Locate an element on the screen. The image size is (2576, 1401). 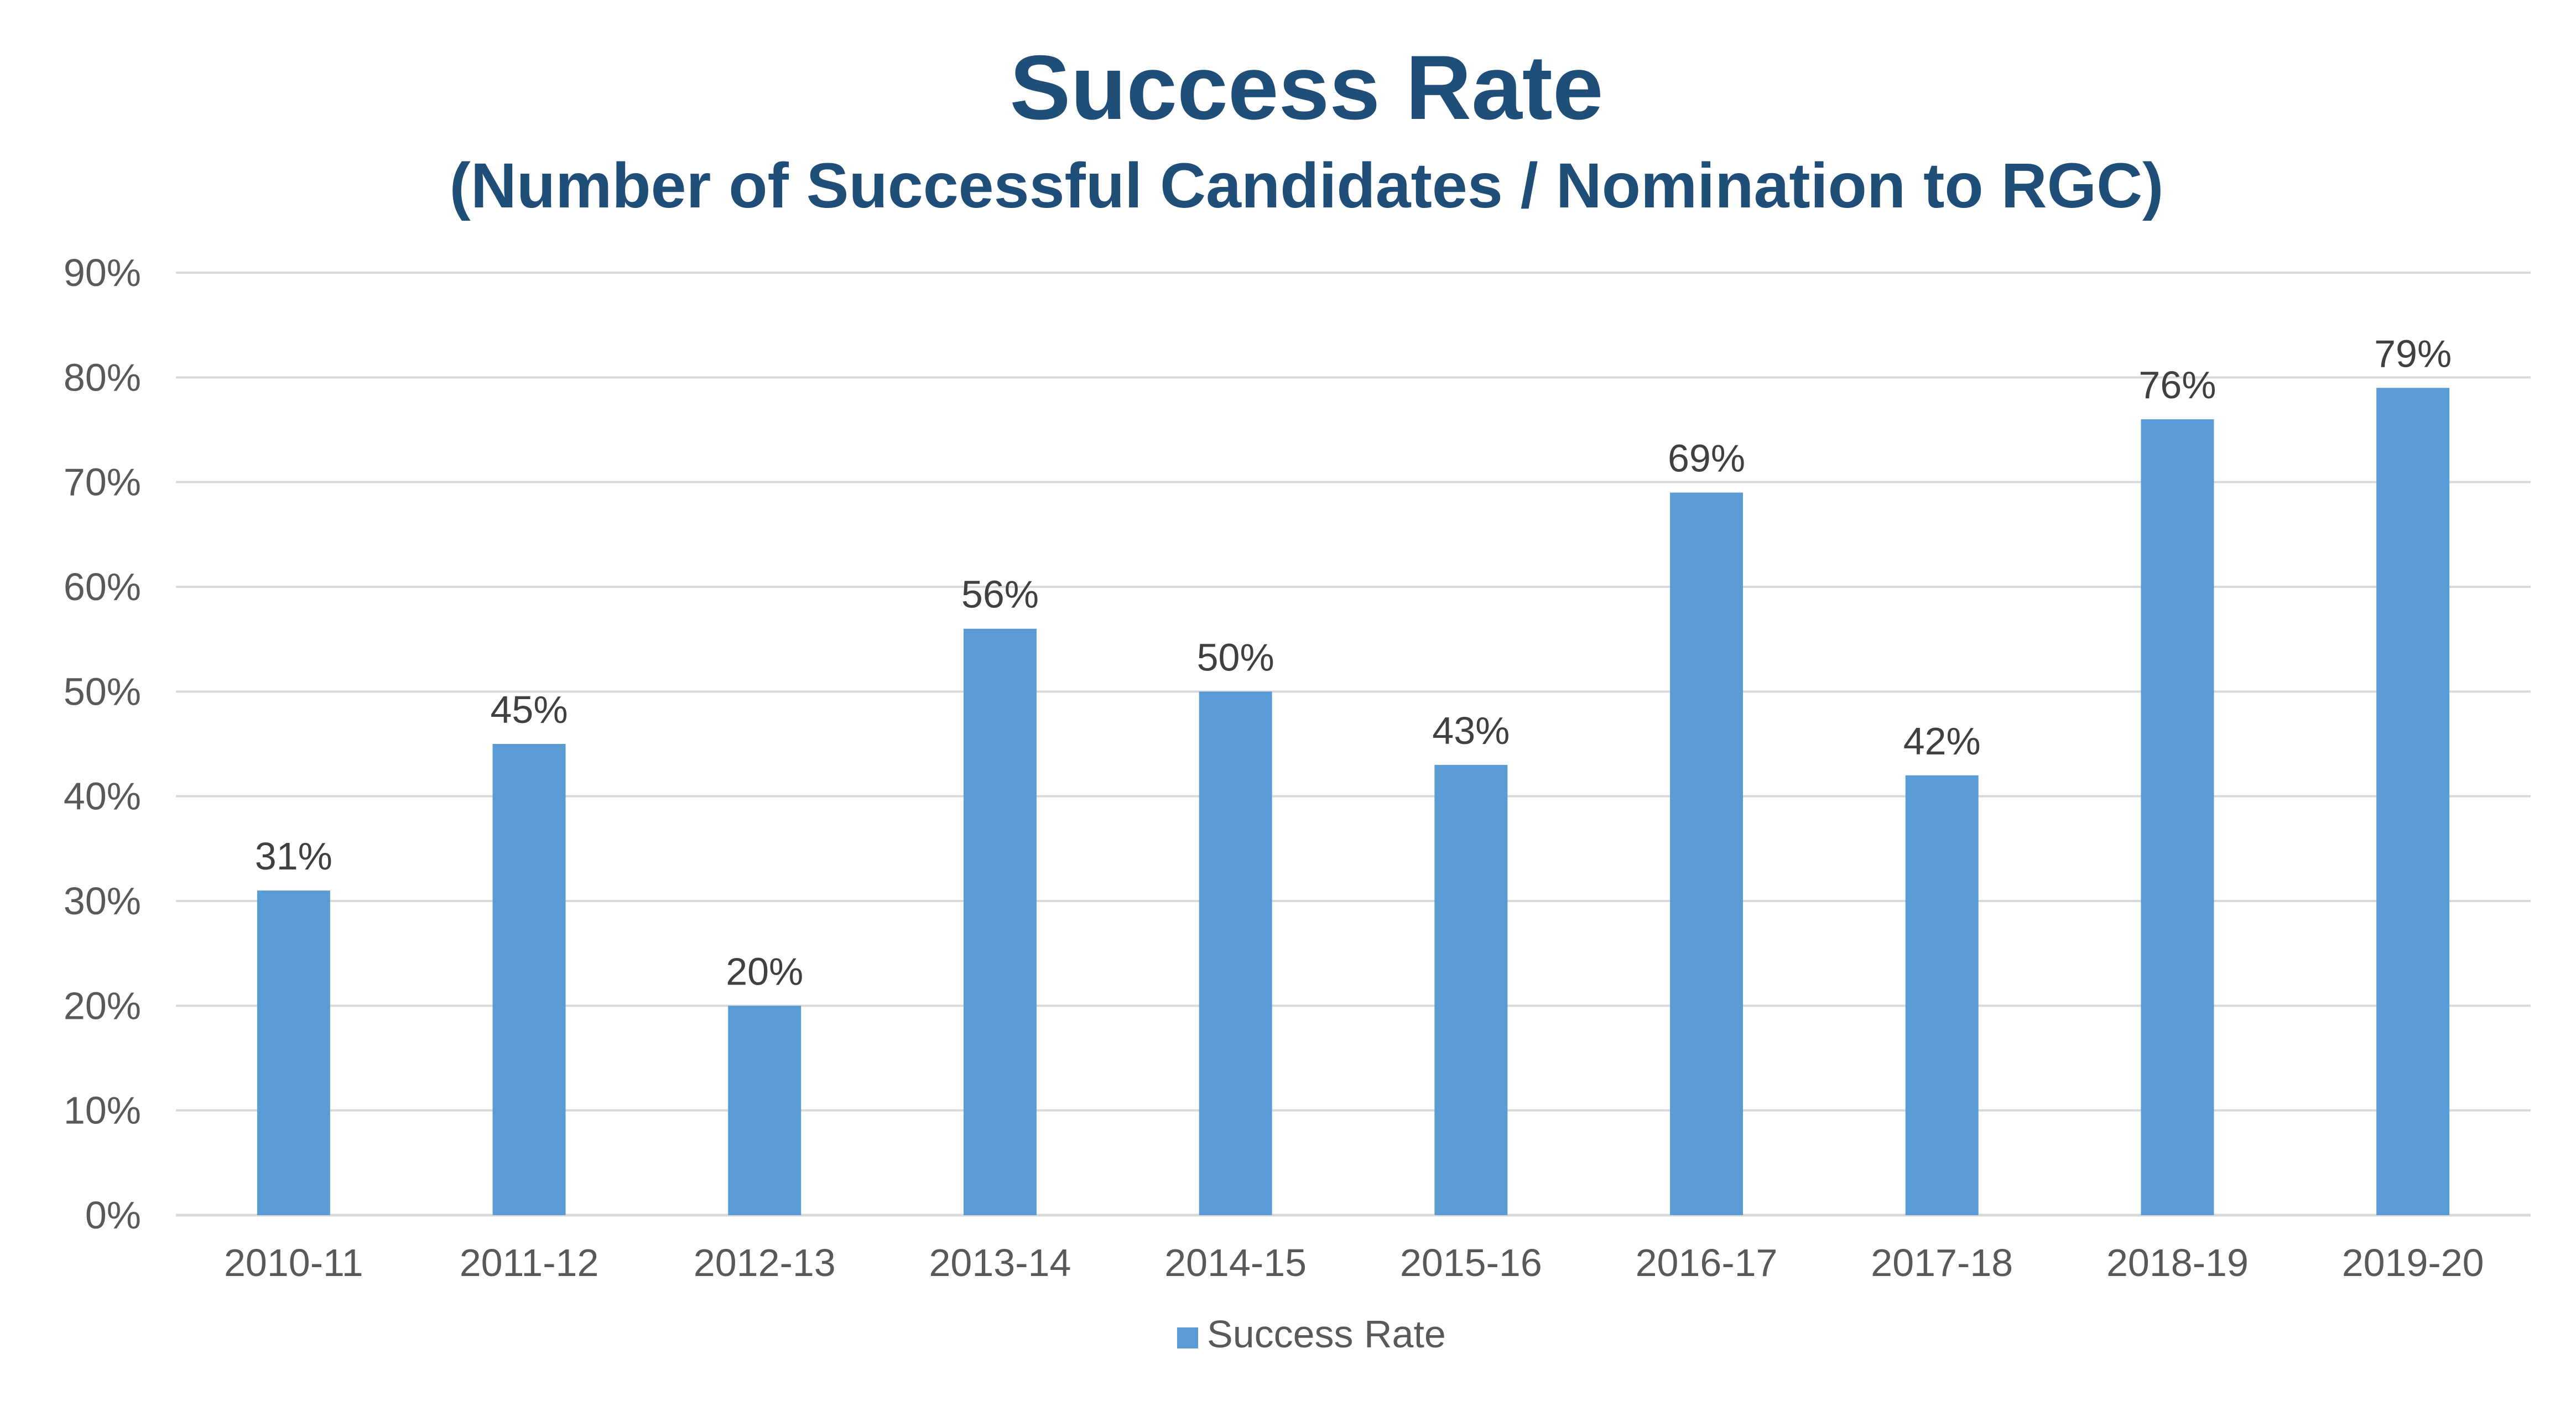
data-label: 45% is located at coordinates (529, 709).